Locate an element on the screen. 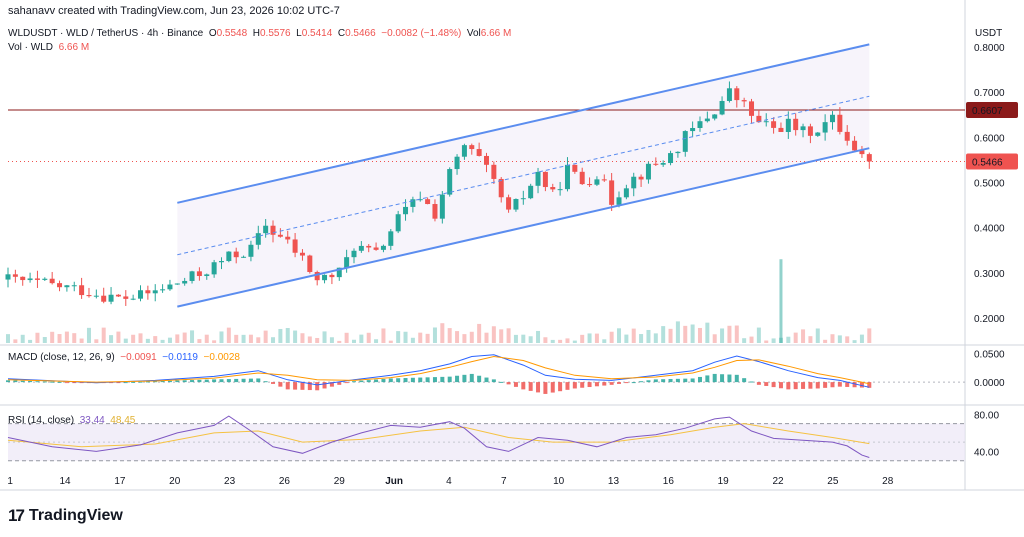 Image resolution: width=1024 pixels, height=537 pixels. macd-tick-label: 0.0500 is located at coordinates (989, 355).